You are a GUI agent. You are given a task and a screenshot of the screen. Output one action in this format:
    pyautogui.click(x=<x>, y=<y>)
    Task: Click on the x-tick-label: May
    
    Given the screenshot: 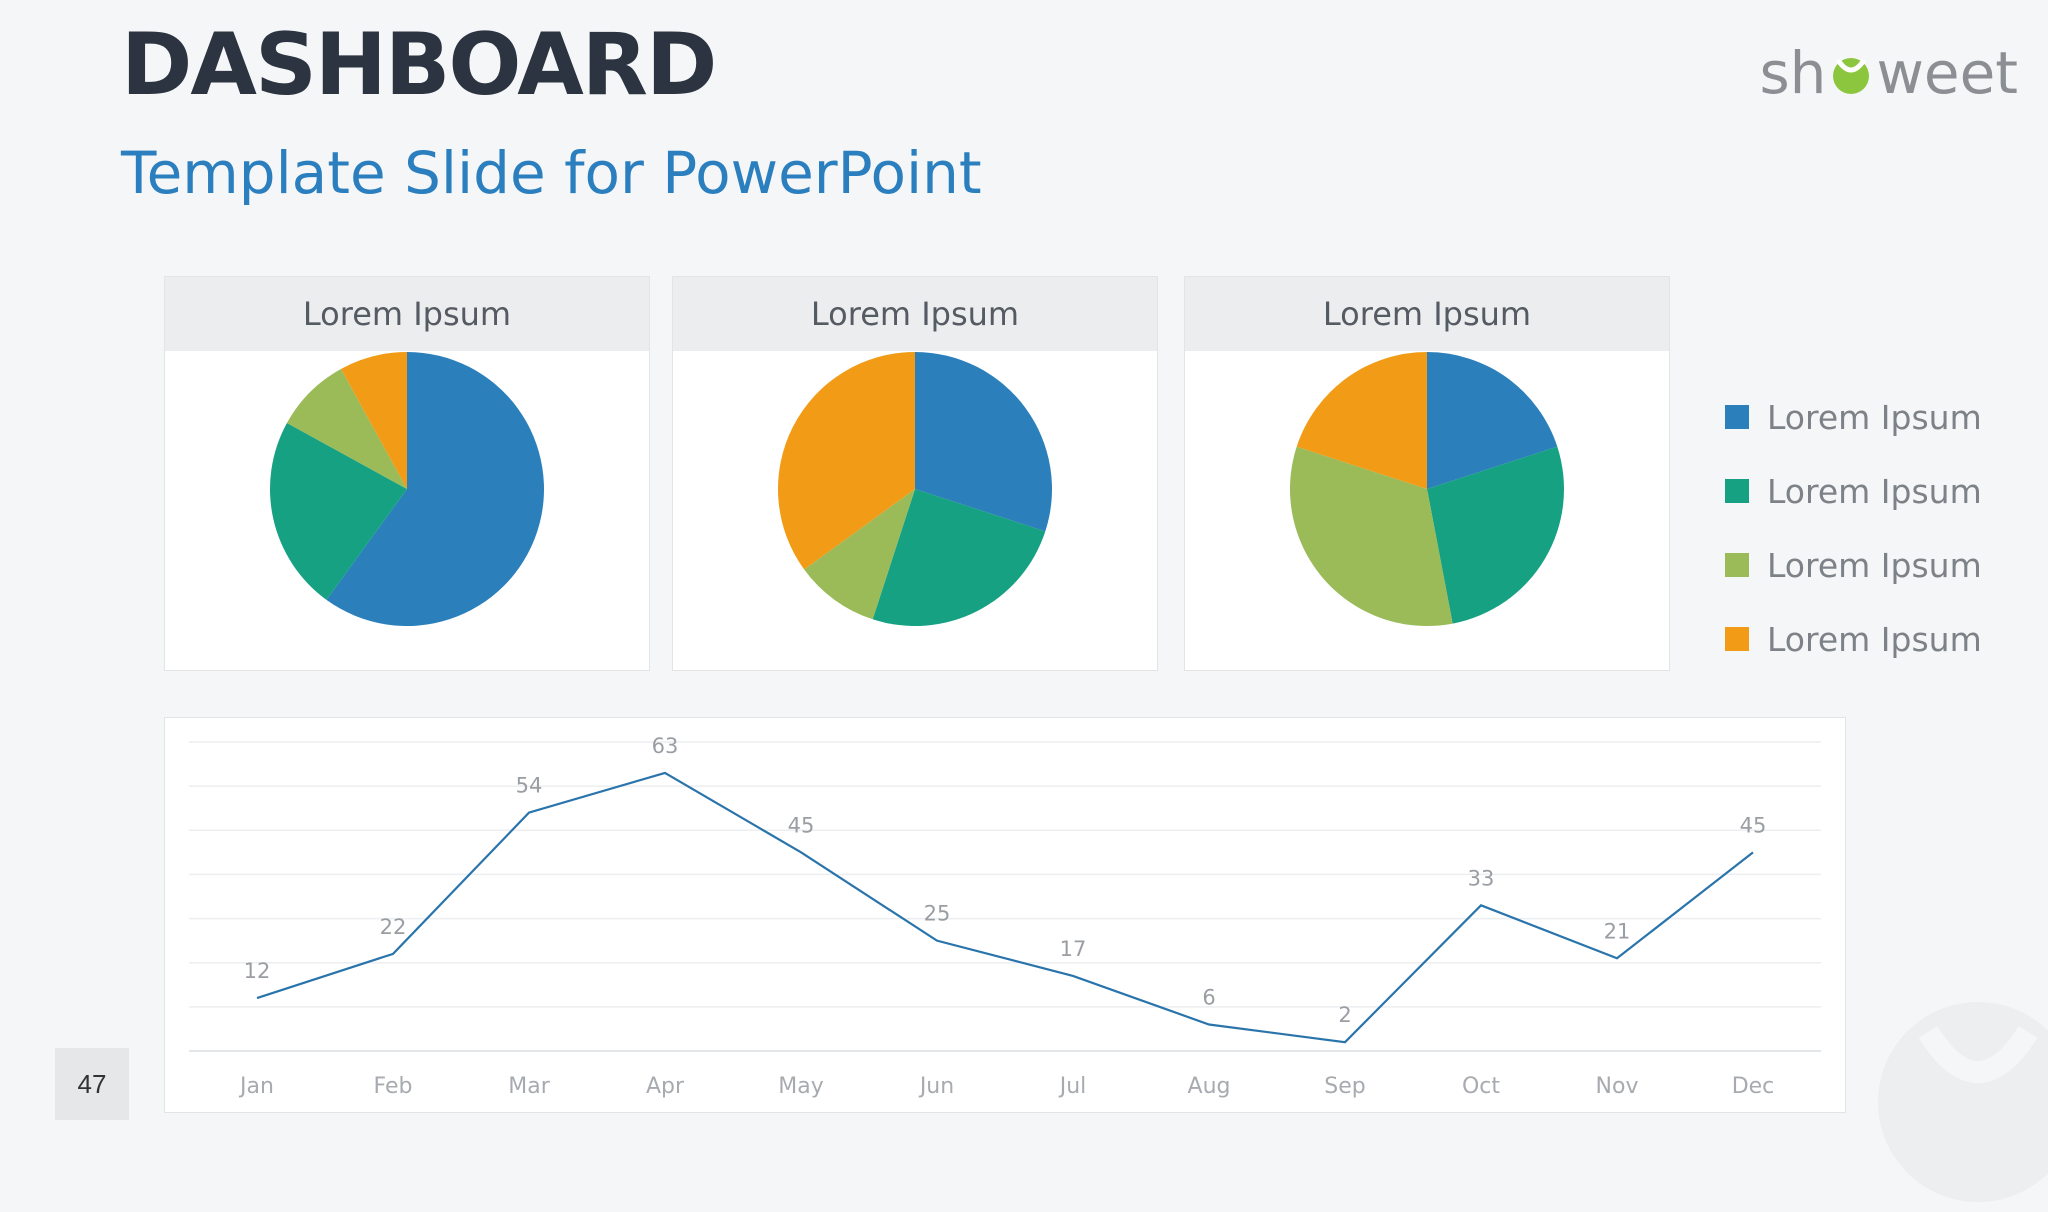 What is the action you would take?
    pyautogui.click(x=800, y=1086)
    